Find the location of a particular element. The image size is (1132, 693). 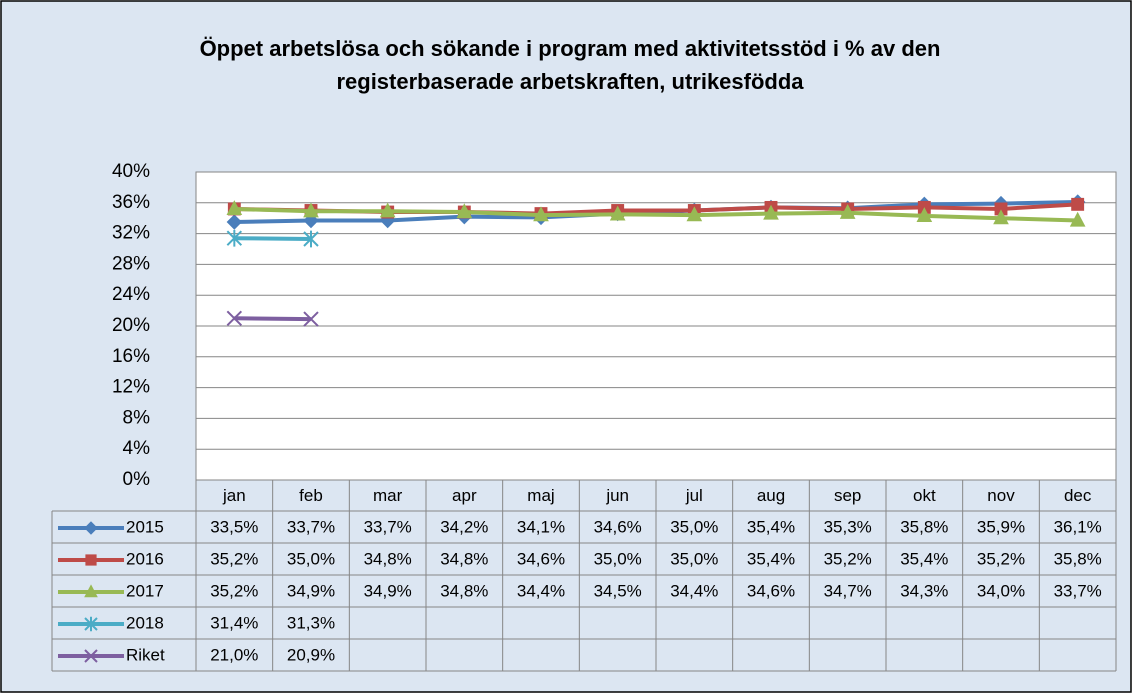

x-tick-label: mar is located at coordinates (388, 495).